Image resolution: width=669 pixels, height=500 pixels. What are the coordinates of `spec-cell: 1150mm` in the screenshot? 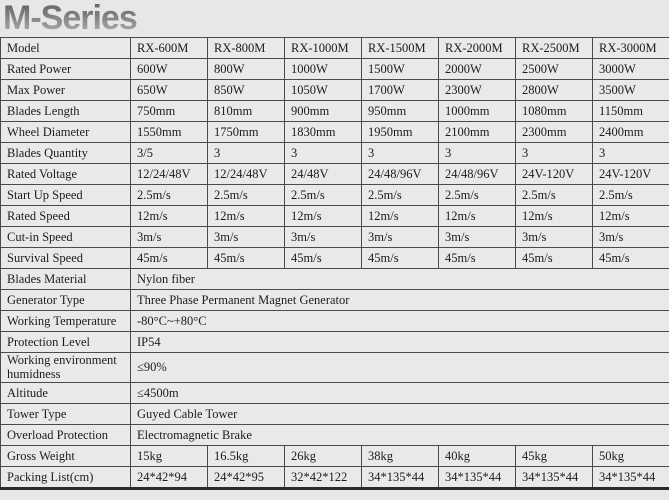 It's located at (630, 111).